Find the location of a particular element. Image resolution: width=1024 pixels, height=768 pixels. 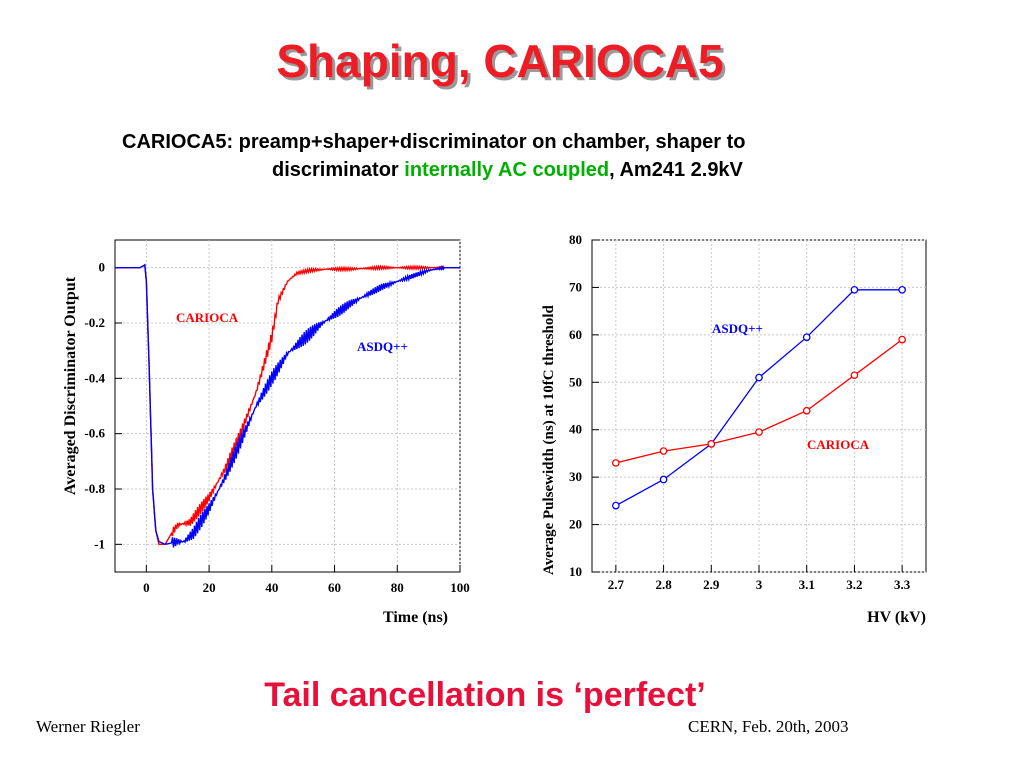

x-axis-label: Time (ns) is located at coordinates (415, 617).